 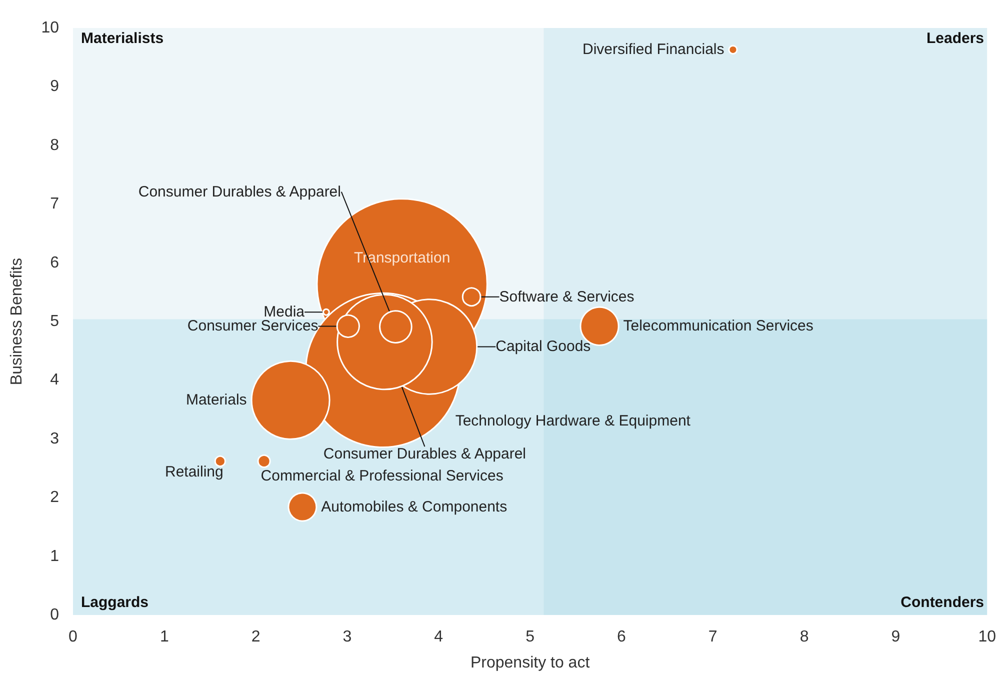 I want to click on x-tick-label: 6, so click(x=621, y=637).